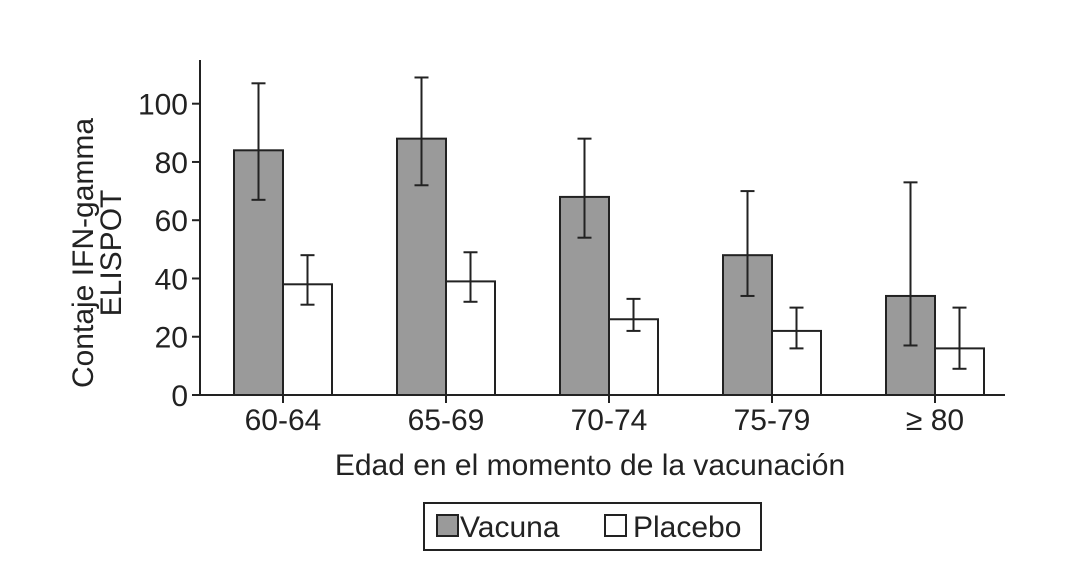 This screenshot has height=566, width=1066. Describe the element at coordinates (163, 105) in the screenshot. I see `y-tick-label: 100` at that location.